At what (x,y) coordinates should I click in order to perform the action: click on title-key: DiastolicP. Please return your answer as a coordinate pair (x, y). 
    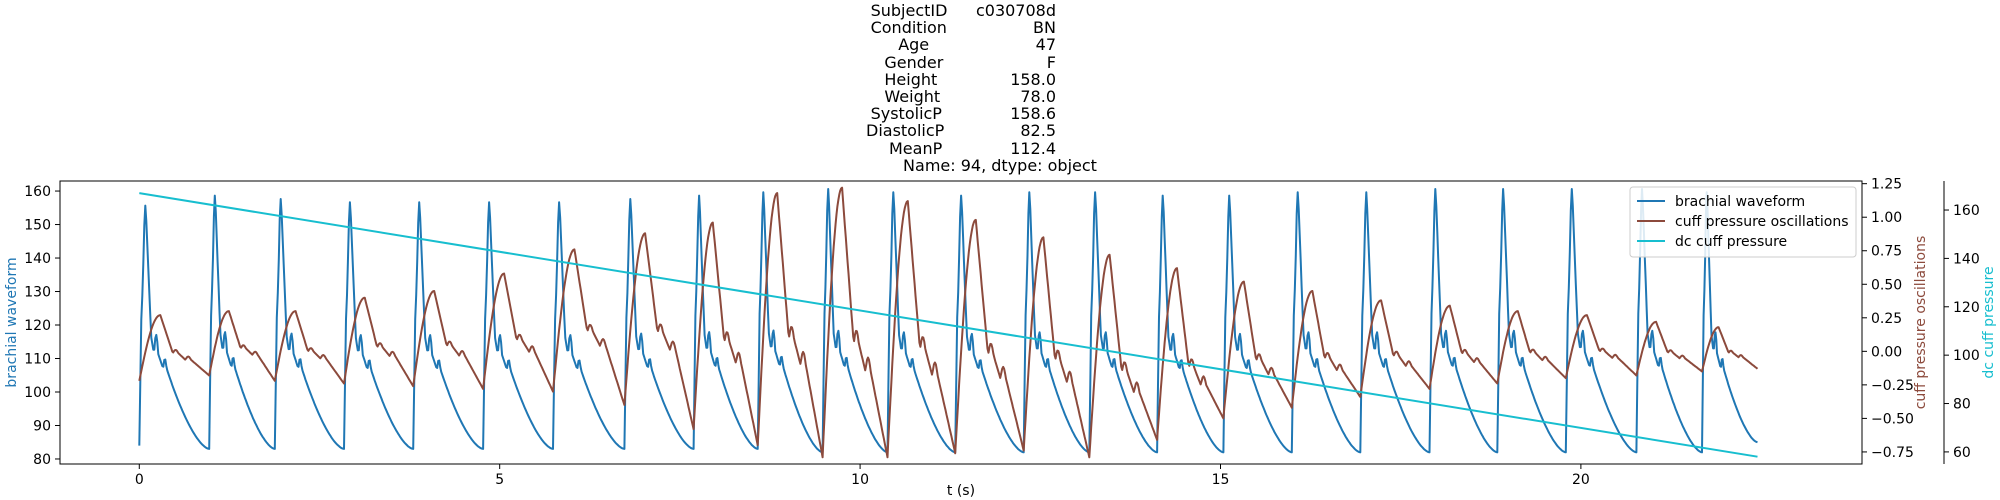
    Looking at the image, I should click on (905, 131).